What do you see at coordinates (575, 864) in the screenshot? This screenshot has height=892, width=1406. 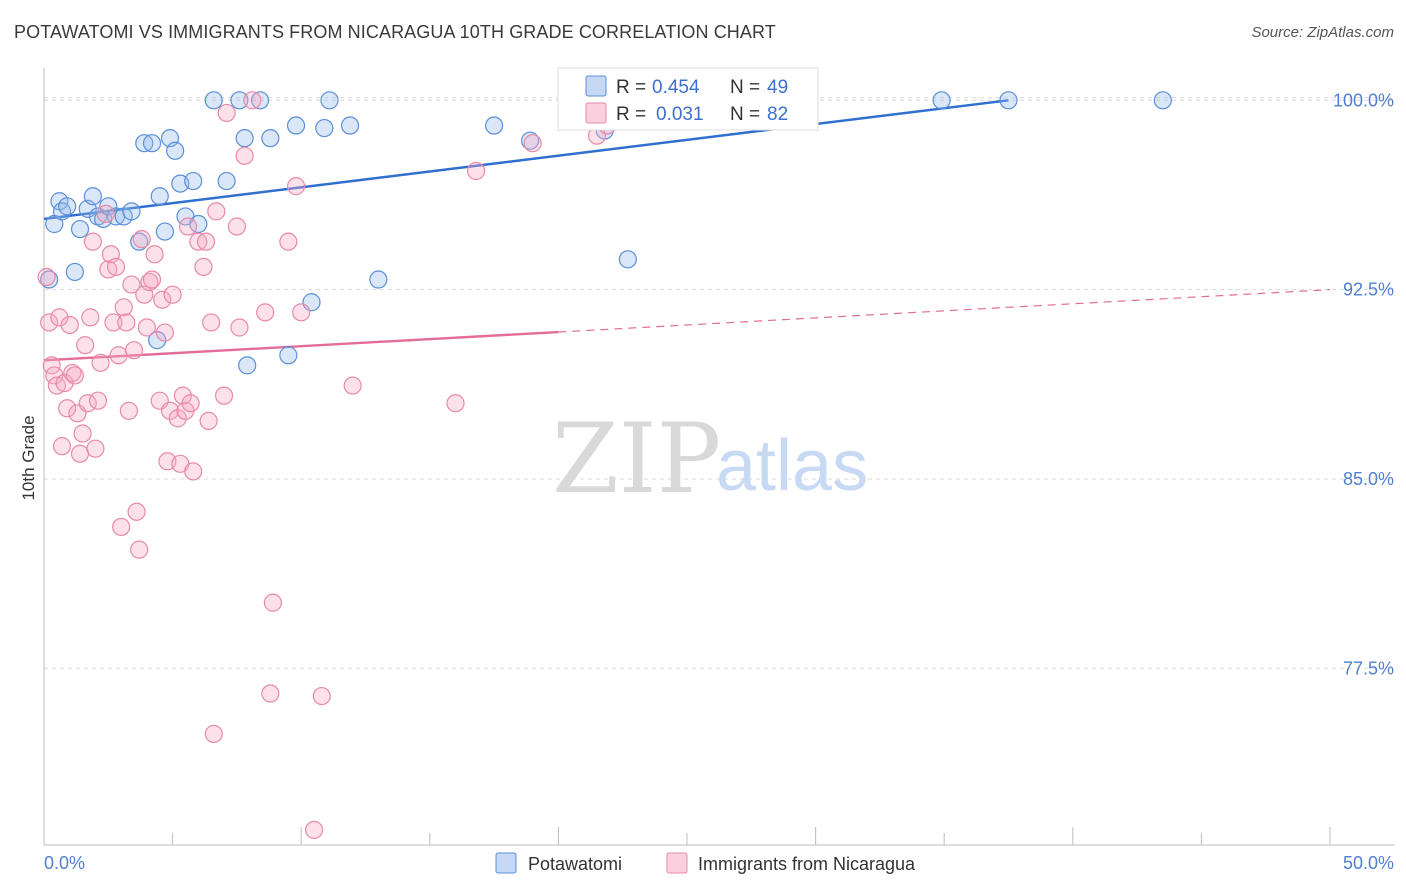 I see `series-legend-label-potawatomi: Potawatomi` at bounding box center [575, 864].